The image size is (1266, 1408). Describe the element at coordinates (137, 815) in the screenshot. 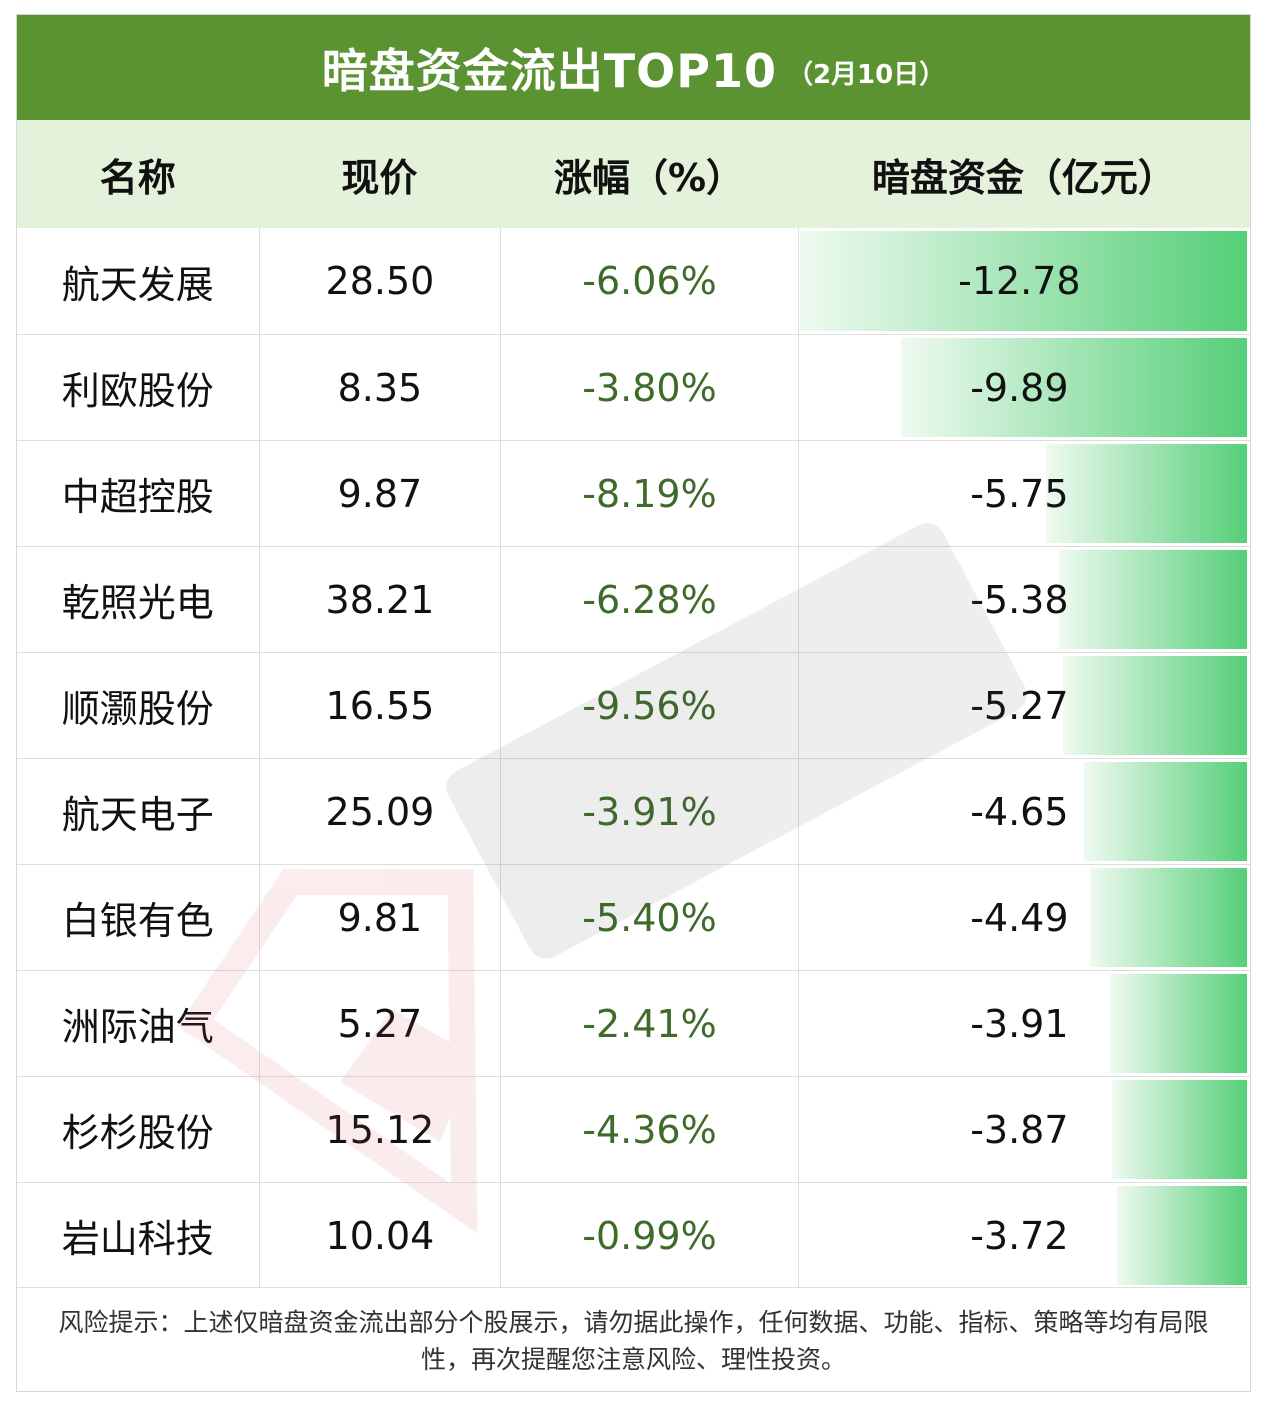

I see `stock-name: 航天电子` at that location.